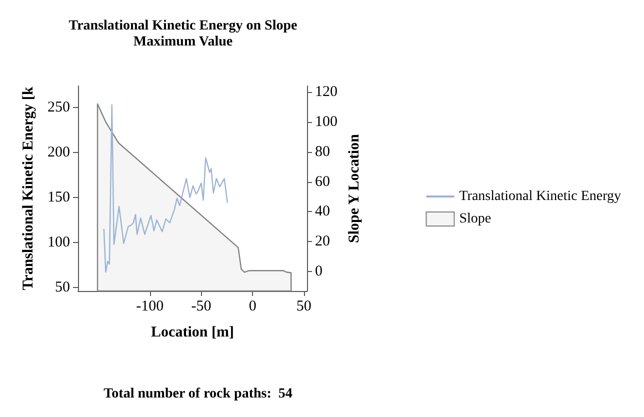 This screenshot has height=417, width=644. I want to click on legend-label: Translational Kinetic Energy, so click(540, 196).